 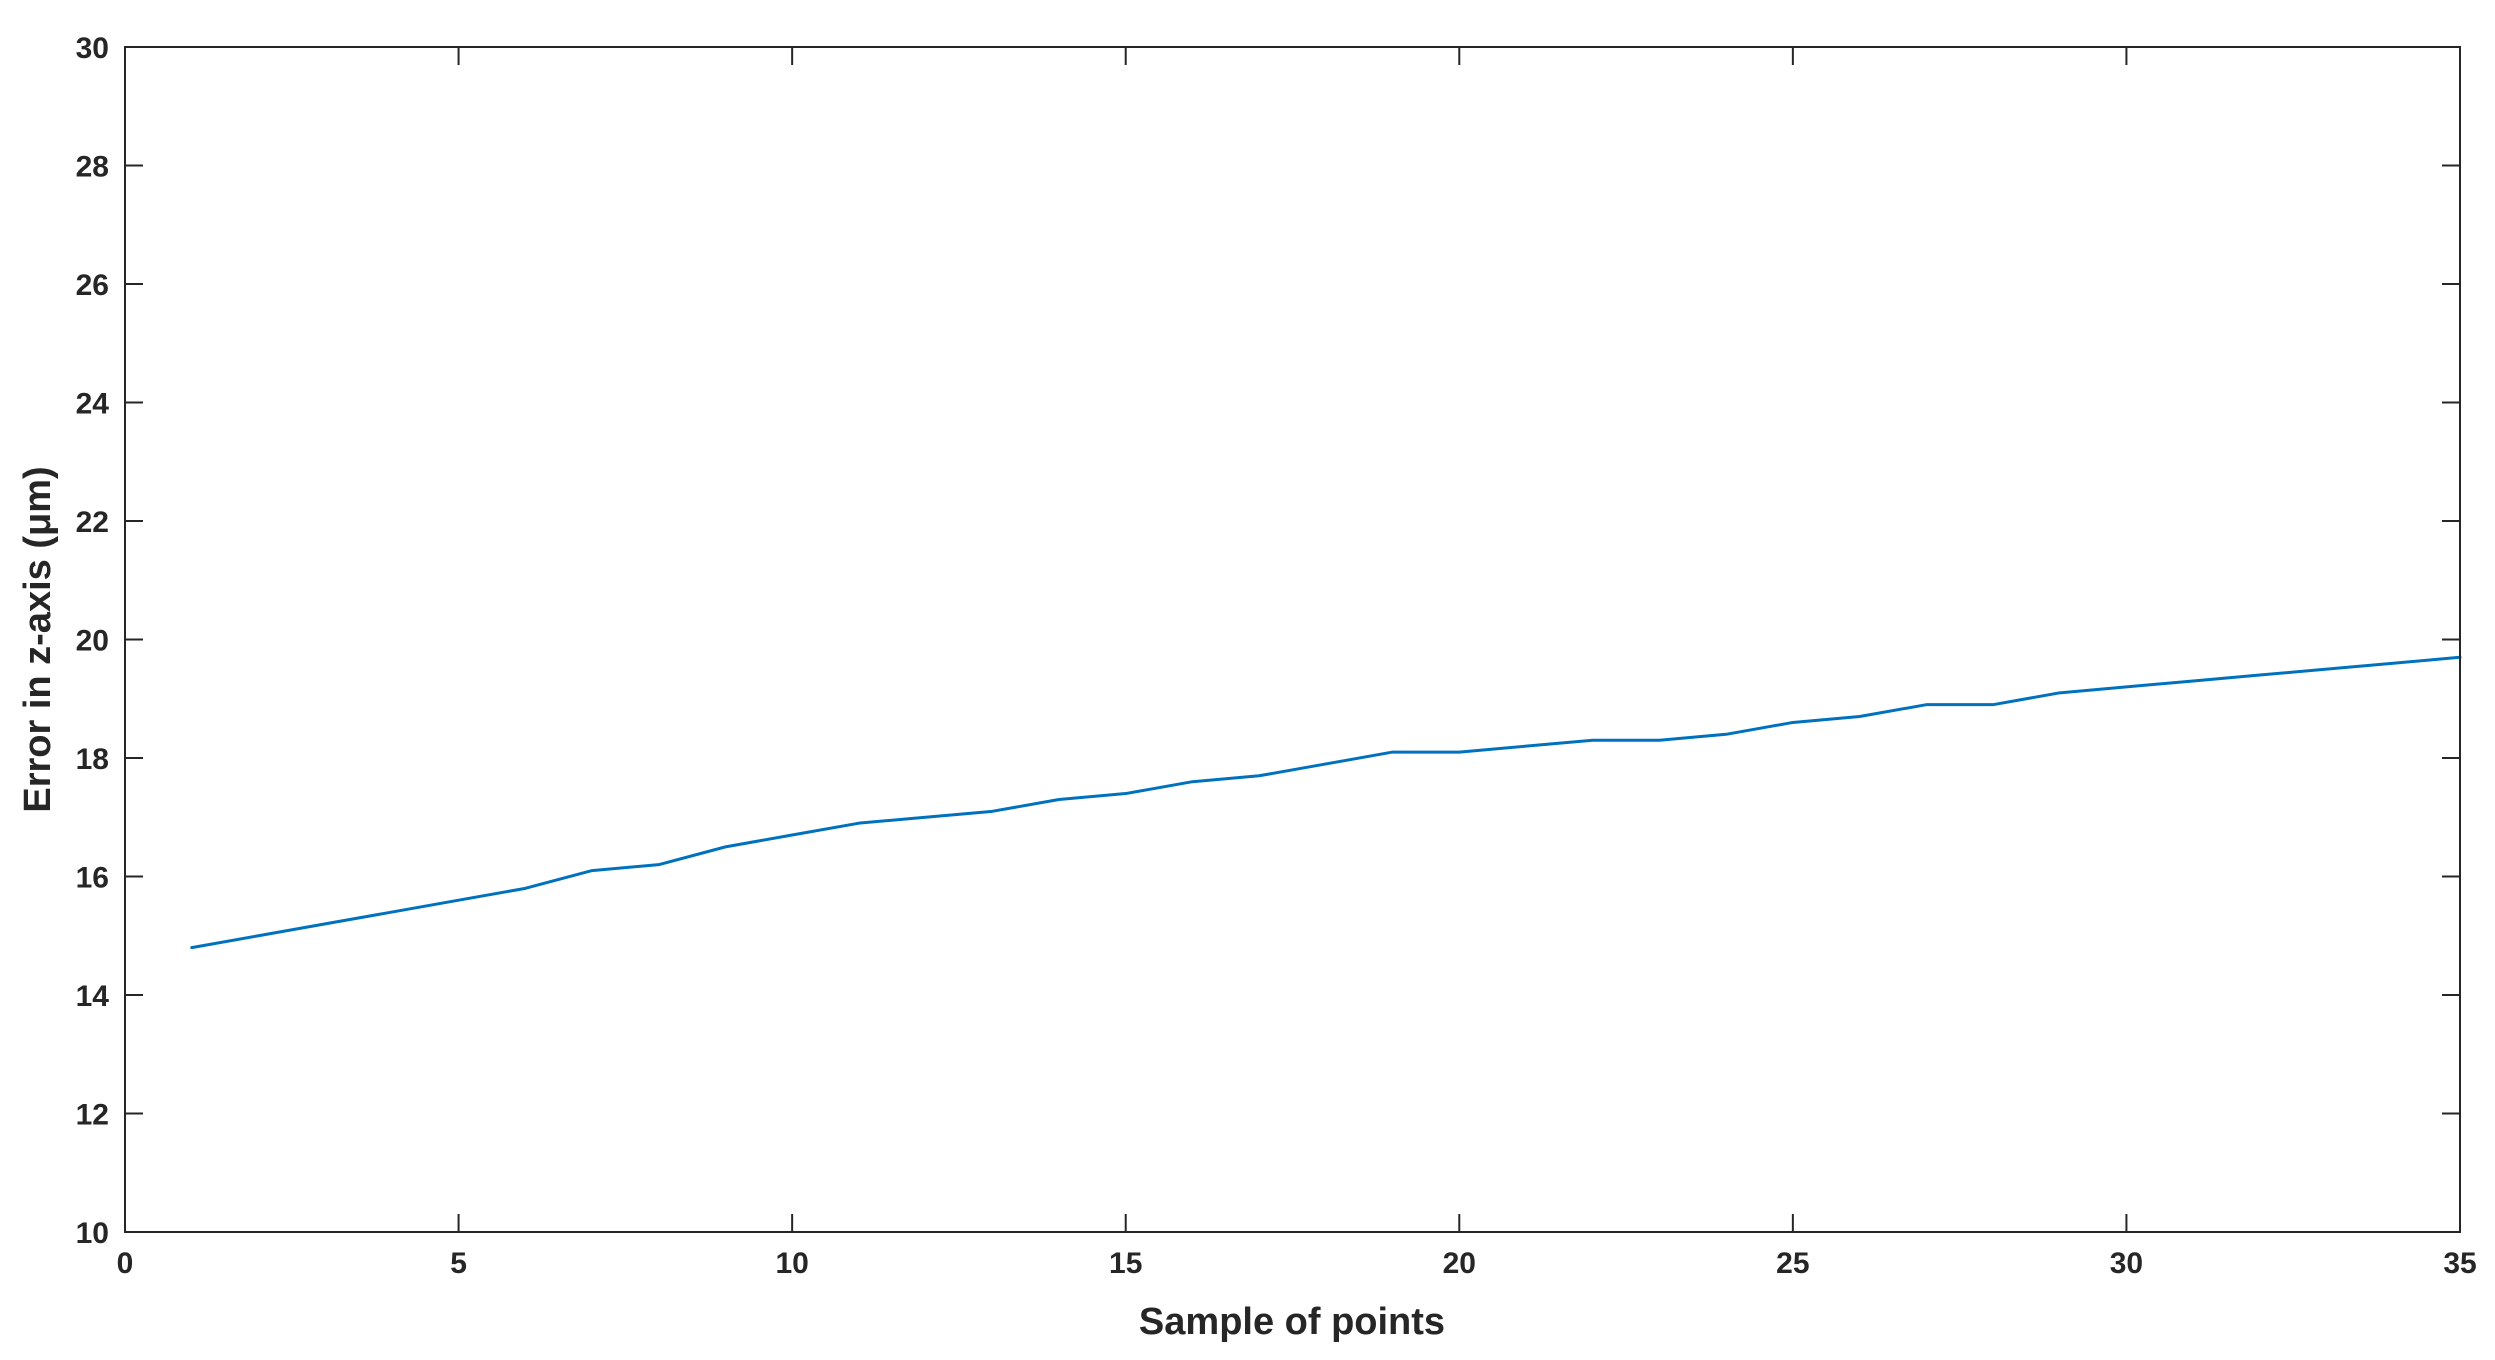 What do you see at coordinates (93, 996) in the screenshot?
I see `y-tick-label: 14` at bounding box center [93, 996].